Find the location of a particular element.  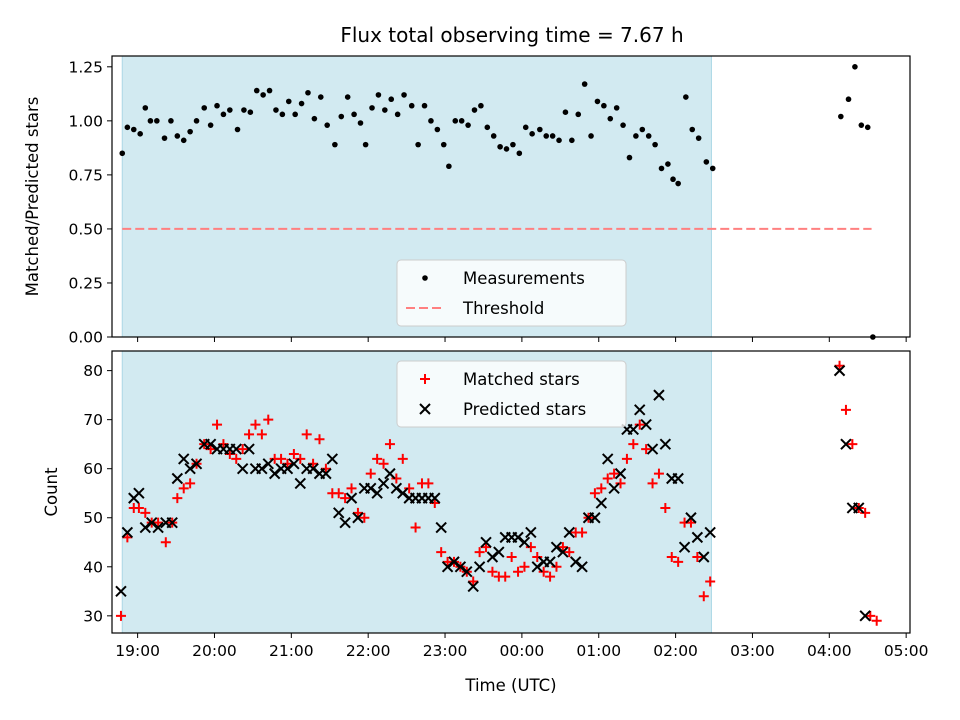

legend-label: Threshold is located at coordinates (503, 308).